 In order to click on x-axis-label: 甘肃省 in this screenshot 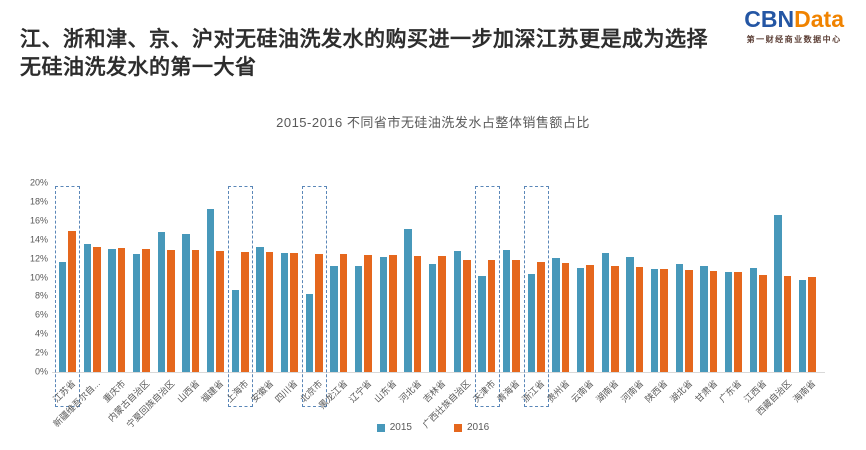, I will do `click(706, 391)`.